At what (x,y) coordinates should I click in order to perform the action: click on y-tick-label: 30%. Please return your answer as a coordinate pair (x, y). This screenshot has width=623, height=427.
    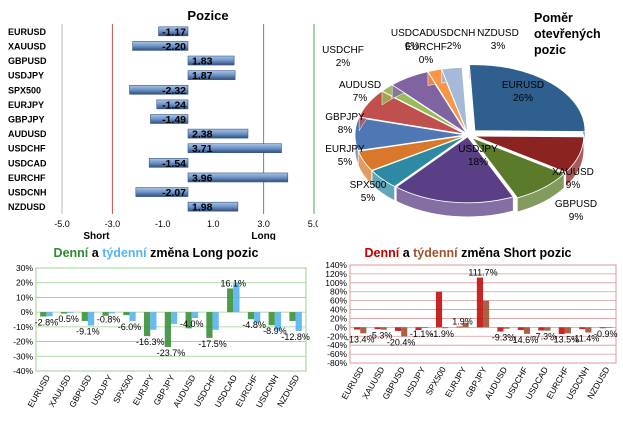
    Looking at the image, I should click on (24, 268).